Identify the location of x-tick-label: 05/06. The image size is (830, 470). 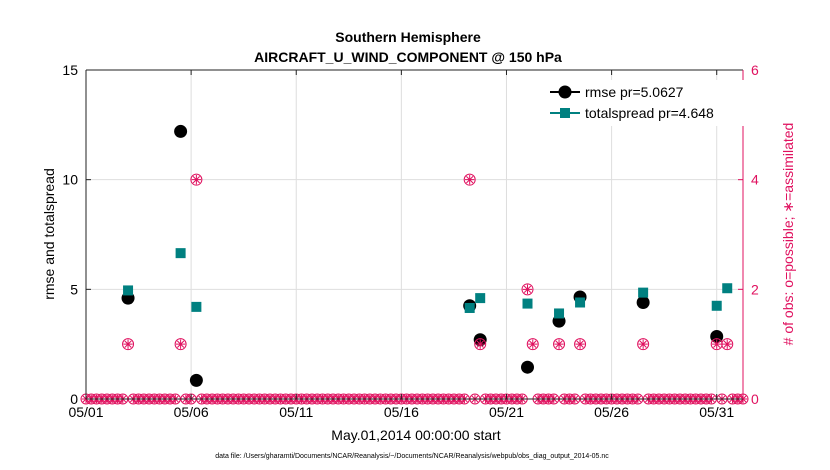
(191, 412).